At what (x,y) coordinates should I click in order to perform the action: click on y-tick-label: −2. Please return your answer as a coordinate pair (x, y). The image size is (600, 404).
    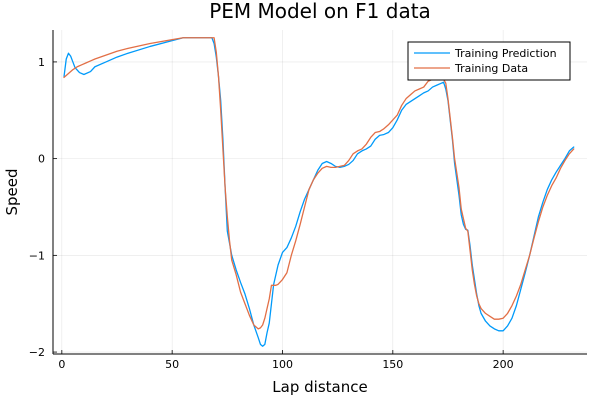
    Looking at the image, I should click on (37, 352).